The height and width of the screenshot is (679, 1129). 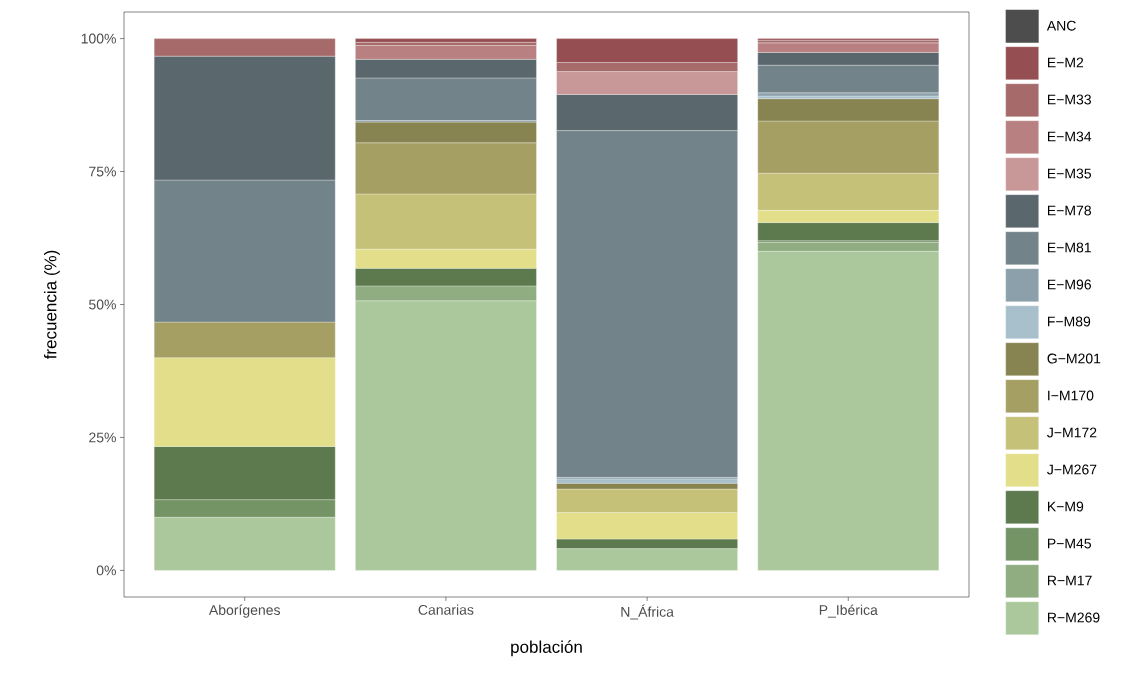 What do you see at coordinates (1066, 62) in the screenshot?
I see `legend-label: E−M2` at bounding box center [1066, 62].